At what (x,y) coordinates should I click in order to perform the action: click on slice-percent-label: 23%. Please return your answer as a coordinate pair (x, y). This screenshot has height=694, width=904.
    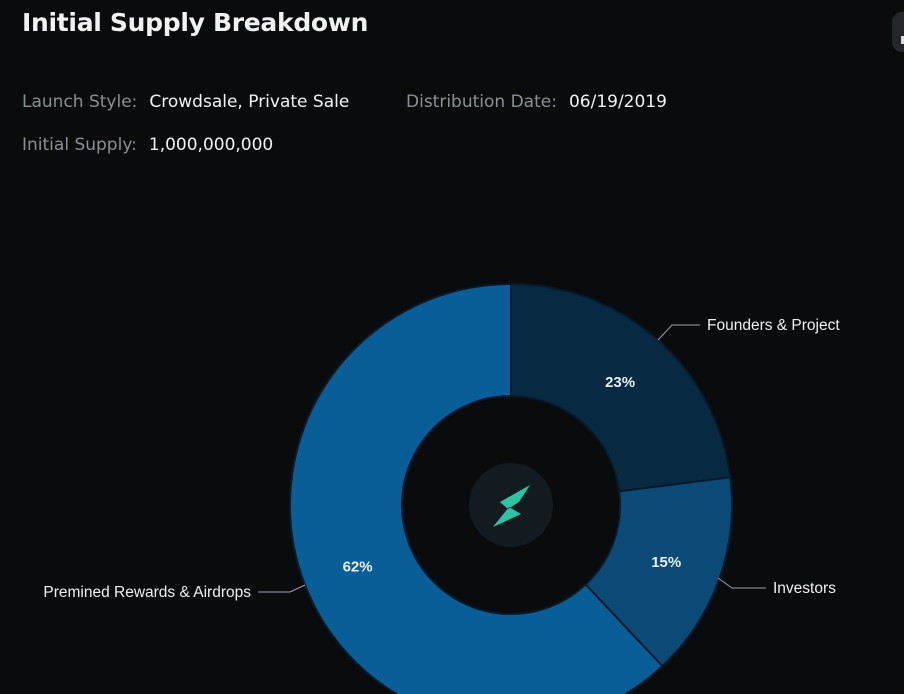
    Looking at the image, I should click on (620, 382).